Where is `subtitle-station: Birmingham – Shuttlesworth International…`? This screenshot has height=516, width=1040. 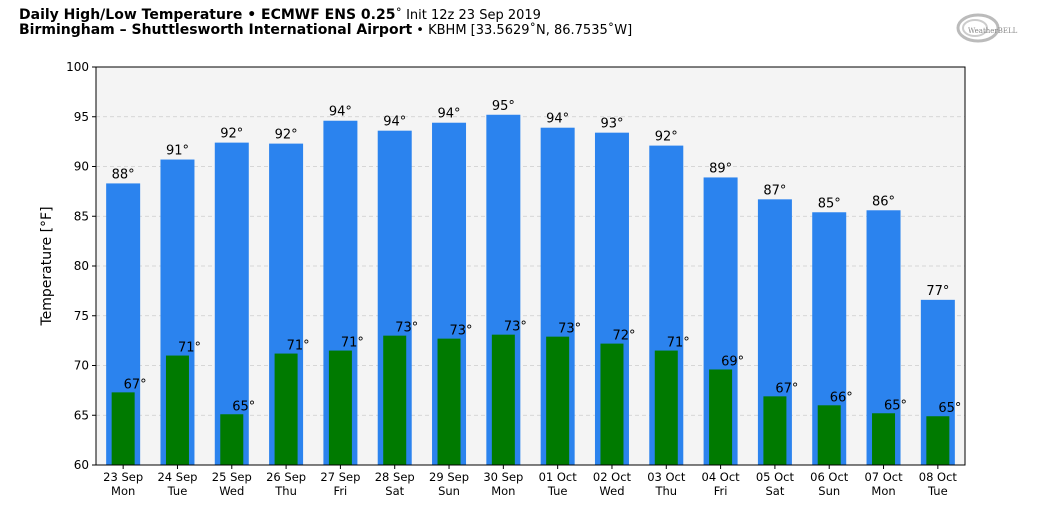 subtitle-station: Birmingham – Shuttlesworth International… is located at coordinates (216, 30).